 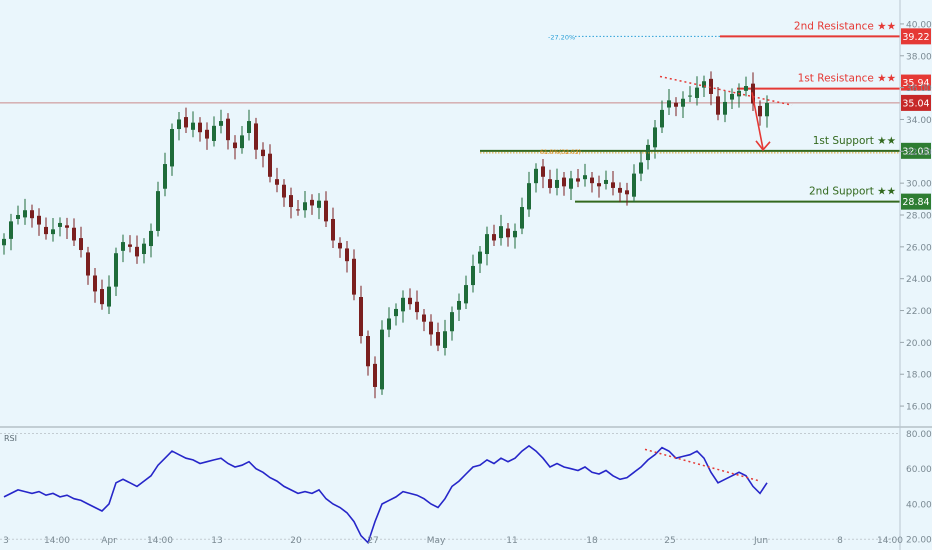 I want to click on time-axis: 3 14:00 Apr 14:00 13 20 27 May 11 18 25 Jun 8 14:00, so click(x=453, y=541).